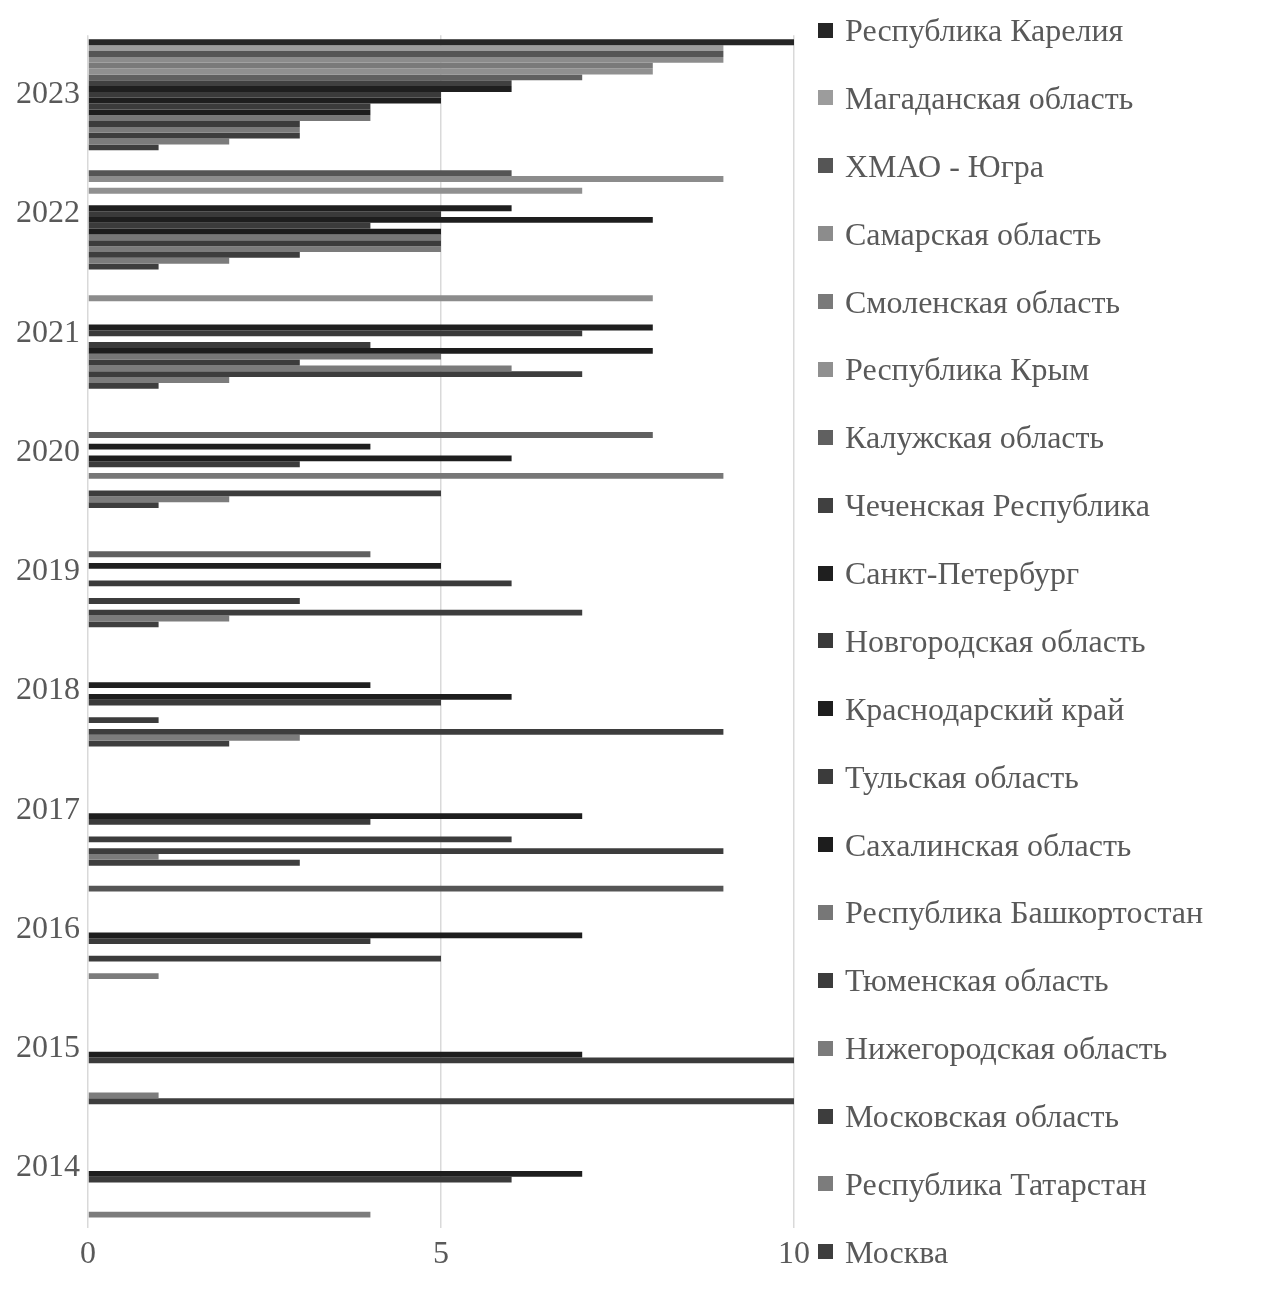  I want to click on legend-label: Тюменская область, so click(977, 981).